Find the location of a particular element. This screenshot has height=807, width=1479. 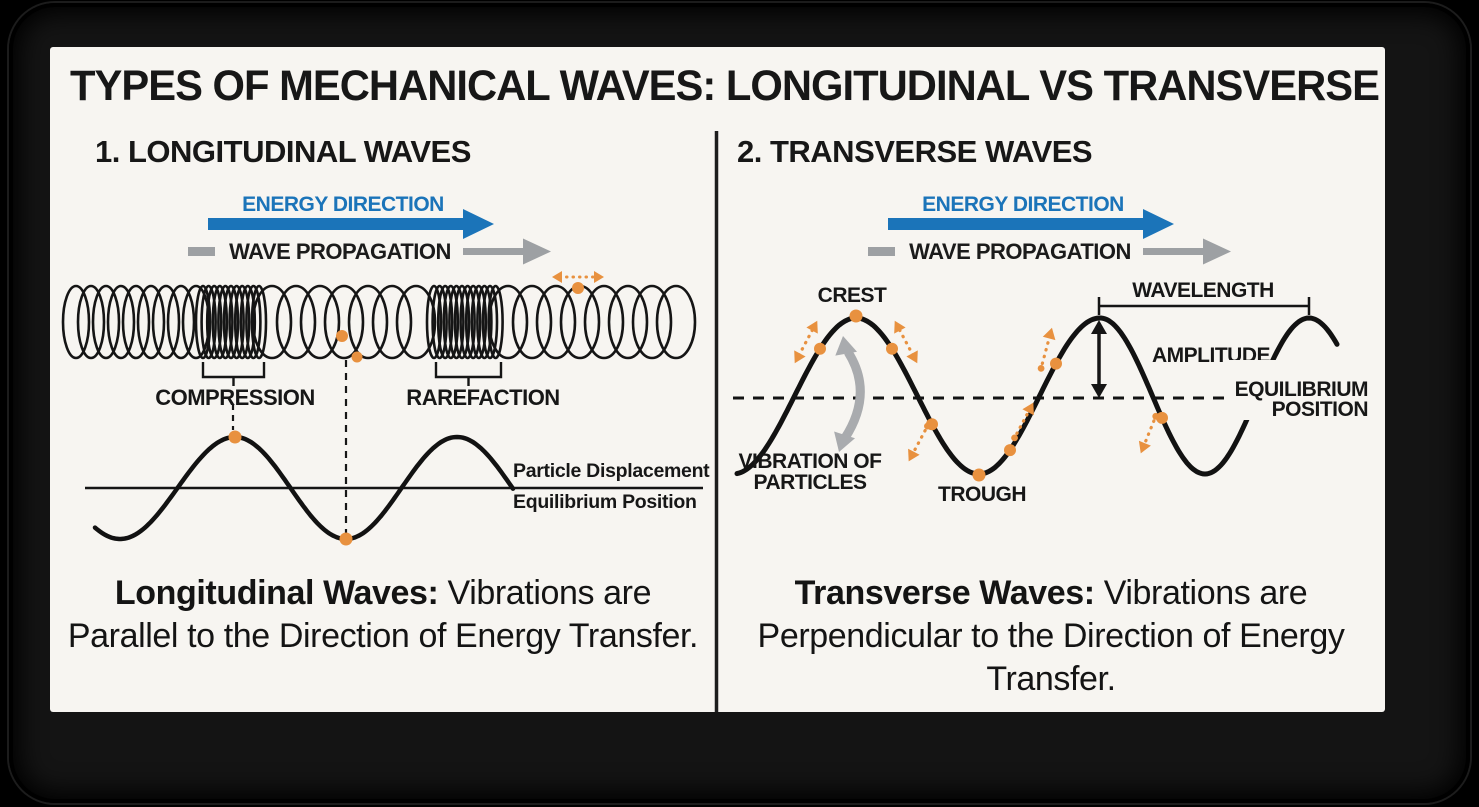

wave-propagation-label-right: WAVE PROPAGATION is located at coordinates (1020, 251).